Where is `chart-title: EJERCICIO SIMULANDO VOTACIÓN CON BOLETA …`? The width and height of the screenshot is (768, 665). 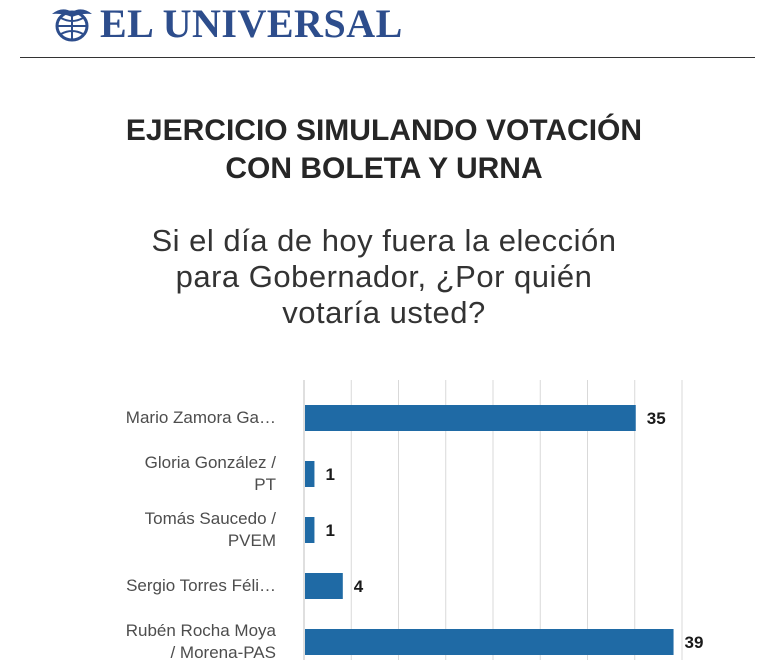 chart-title: EJERCICIO SIMULANDO VOTACIÓN CON BOLETA … is located at coordinates (384, 149).